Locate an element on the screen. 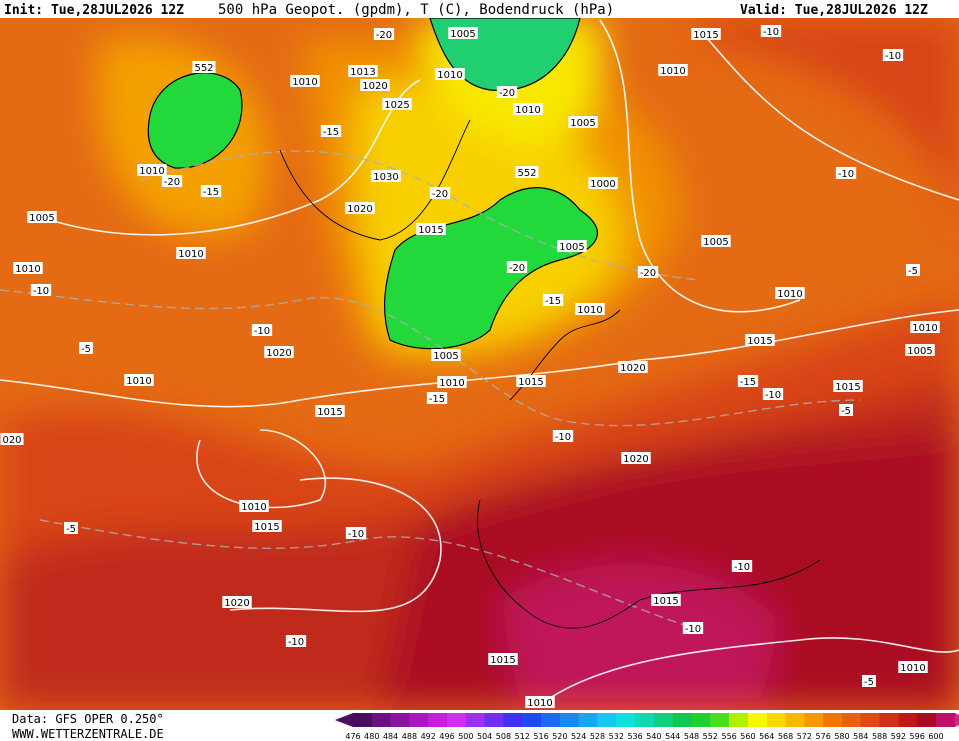 The image size is (959, 741). valid-time: Valid: Tue,28JUL2026 12Z is located at coordinates (834, 10).